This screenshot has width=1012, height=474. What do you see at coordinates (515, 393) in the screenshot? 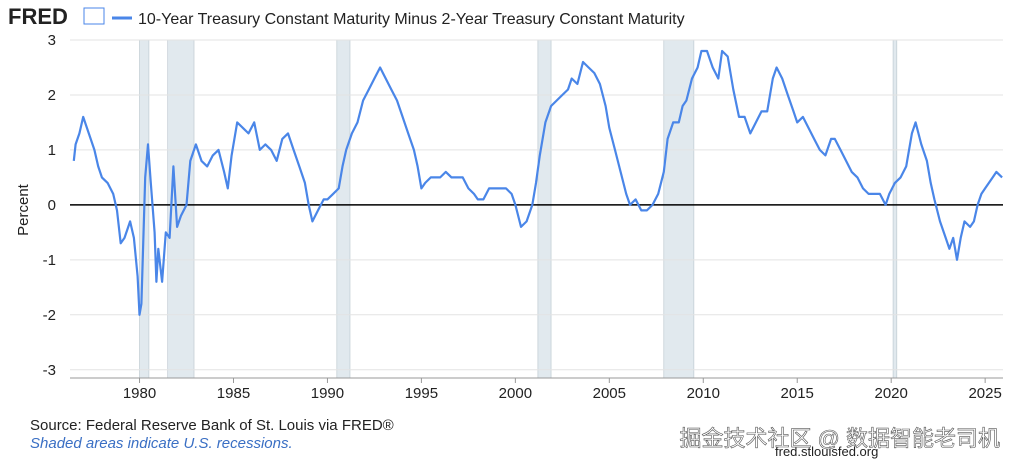
I see `x-tick-label: 2000` at bounding box center [515, 393].